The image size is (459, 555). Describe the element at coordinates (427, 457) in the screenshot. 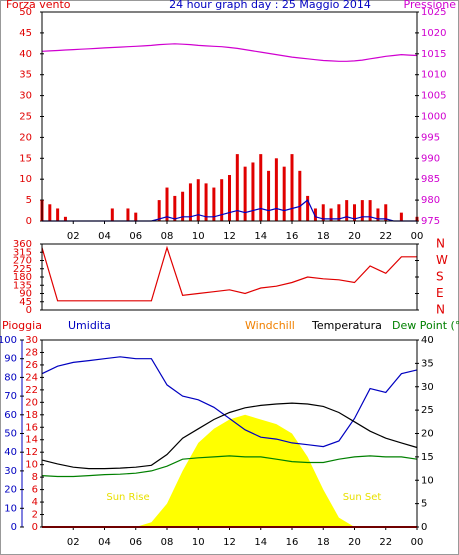

I see `y-tick-label: 15` at that location.